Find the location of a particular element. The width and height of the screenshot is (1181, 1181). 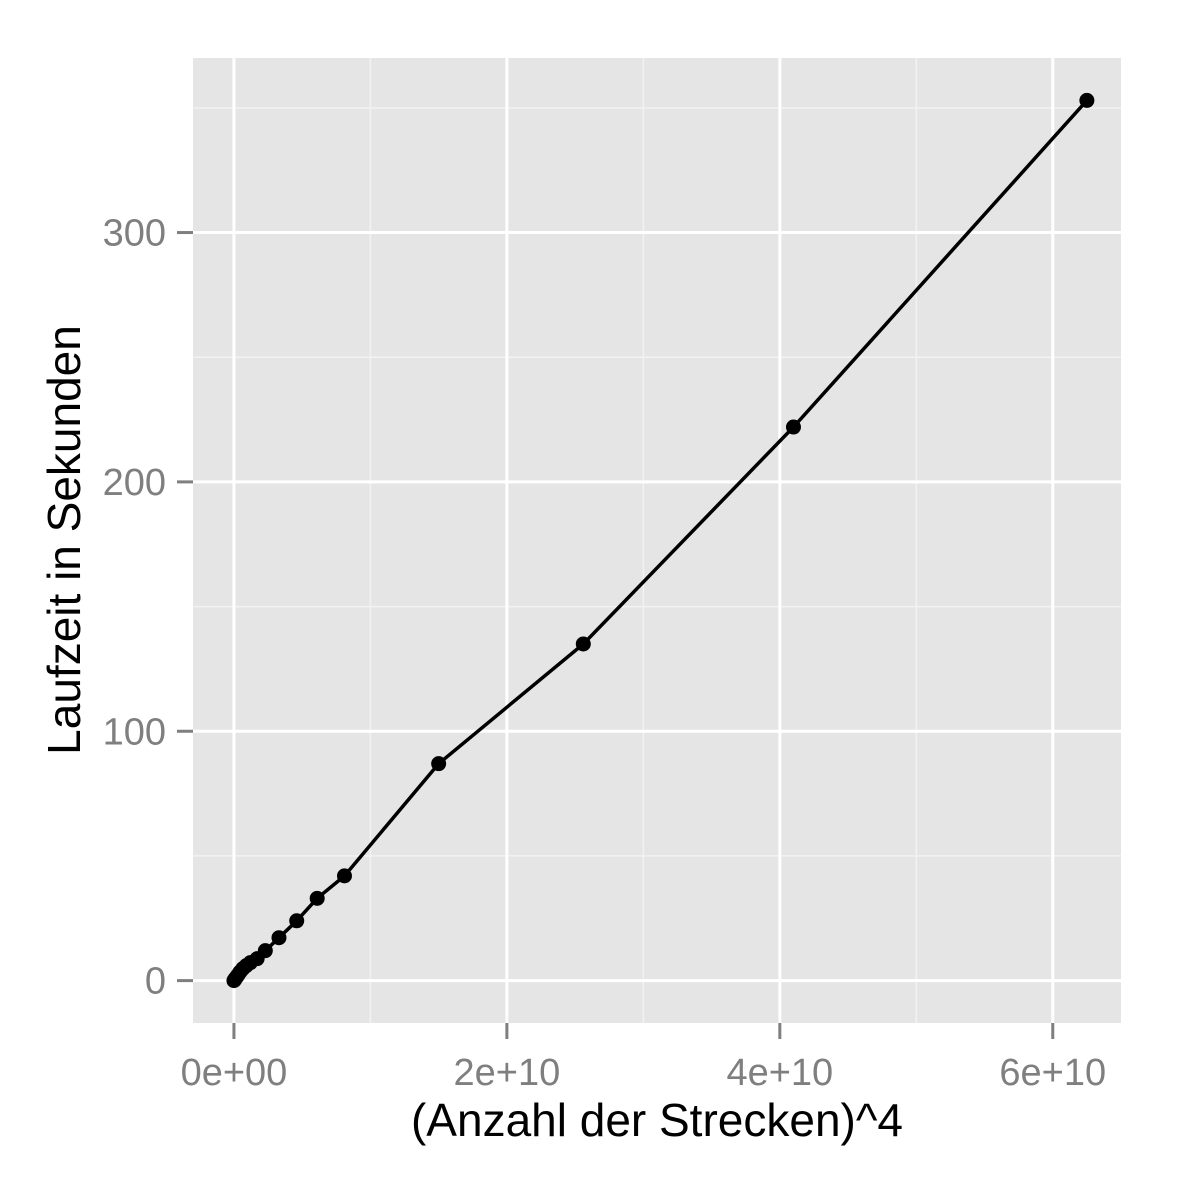

x-tick-label: 6e+10 is located at coordinates (1052, 1073).